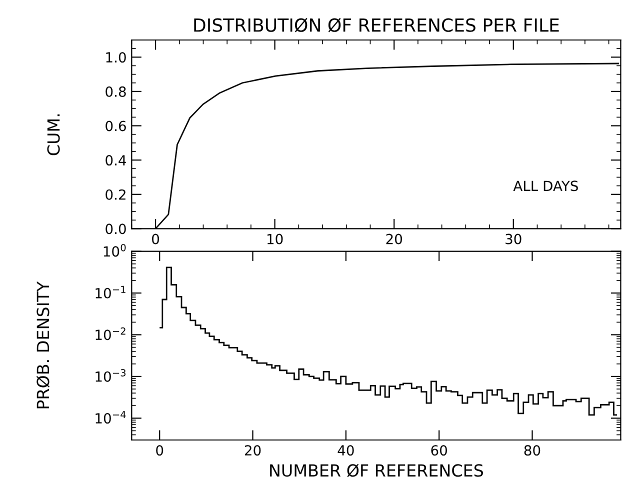  Describe the element at coordinates (376, 471) in the screenshot. I see `x-axis-title: NUMBER ØF REFERENCES` at that location.